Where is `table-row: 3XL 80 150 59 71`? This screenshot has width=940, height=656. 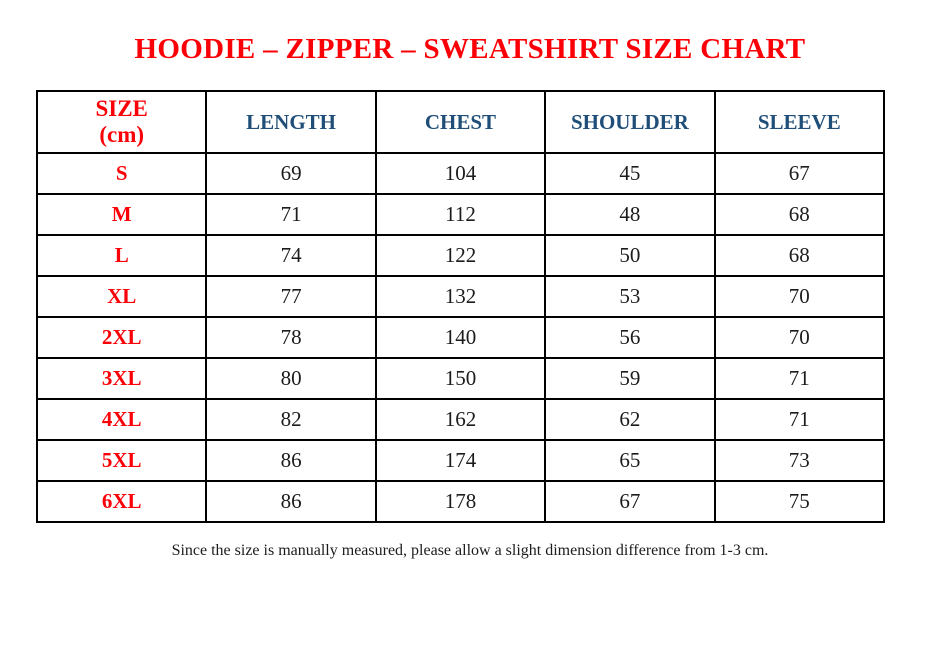 table-row: 3XL 80 150 59 71 is located at coordinates (460, 378).